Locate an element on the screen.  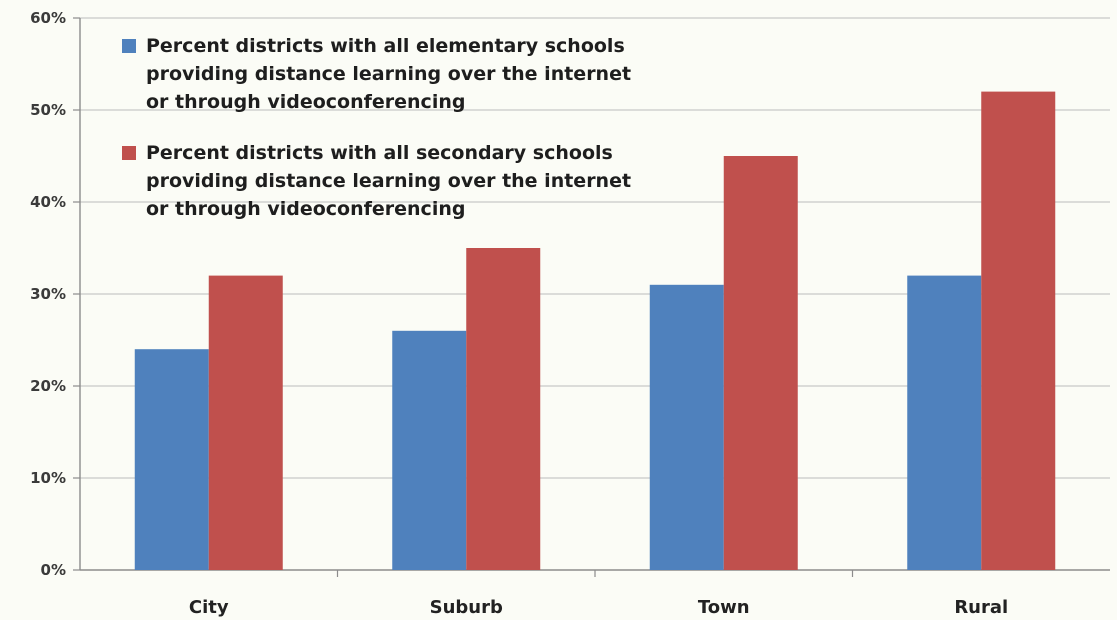
x-tick-label: Suburb is located at coordinates (466, 607).